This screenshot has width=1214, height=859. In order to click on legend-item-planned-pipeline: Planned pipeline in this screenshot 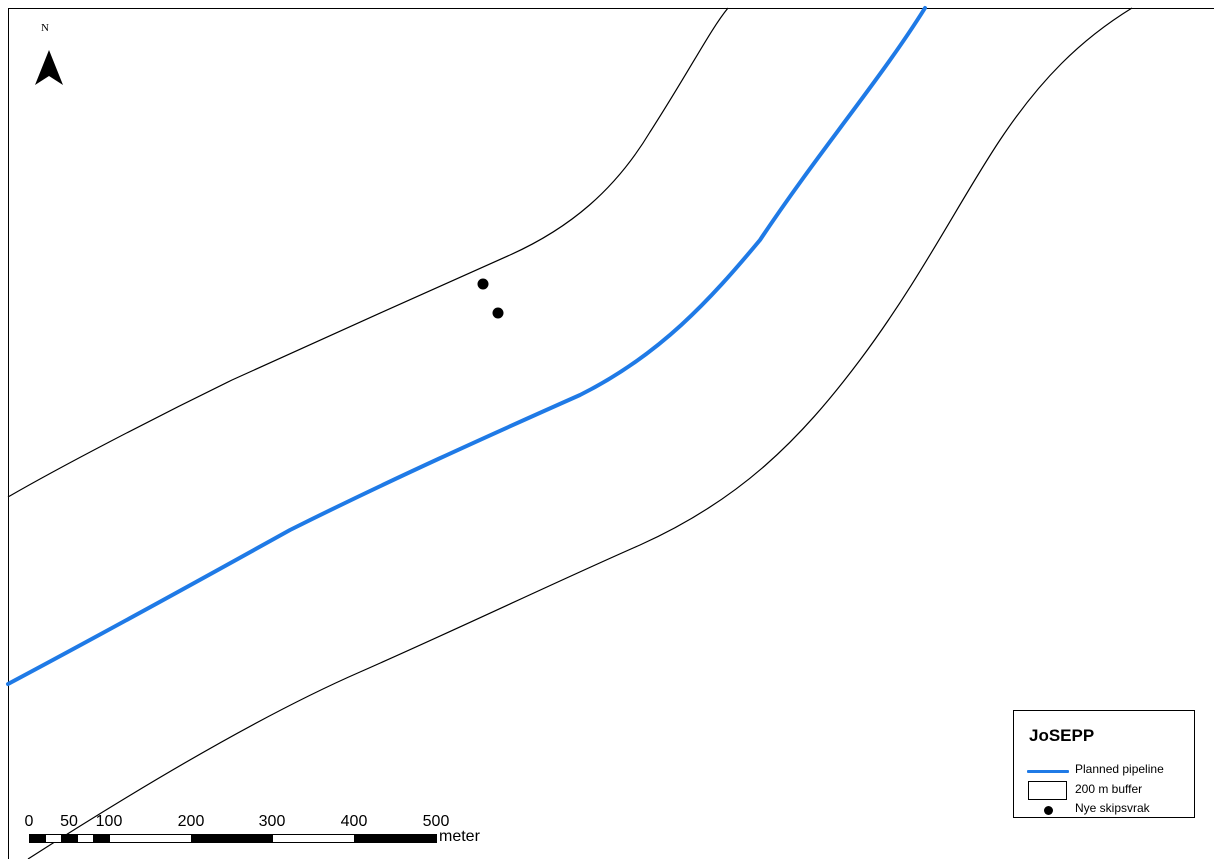, I will do `click(1104, 770)`.